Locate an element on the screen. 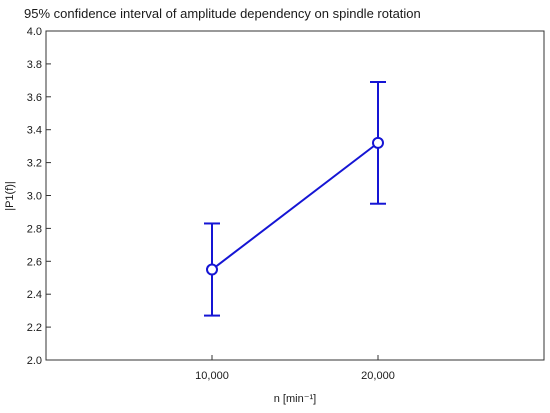 This screenshot has height=413, width=550. x-tick-label: 10,000 is located at coordinates (212, 376).